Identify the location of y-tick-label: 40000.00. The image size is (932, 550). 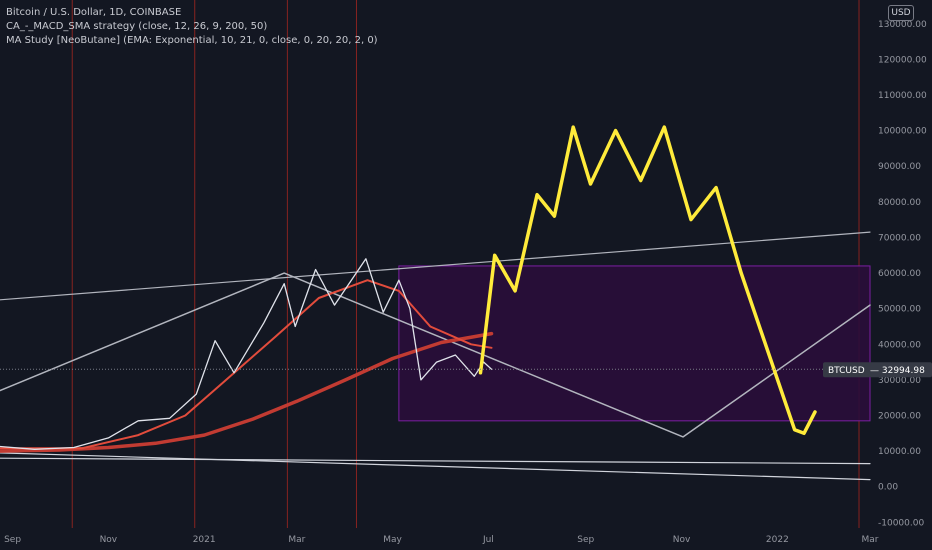
(899, 345).